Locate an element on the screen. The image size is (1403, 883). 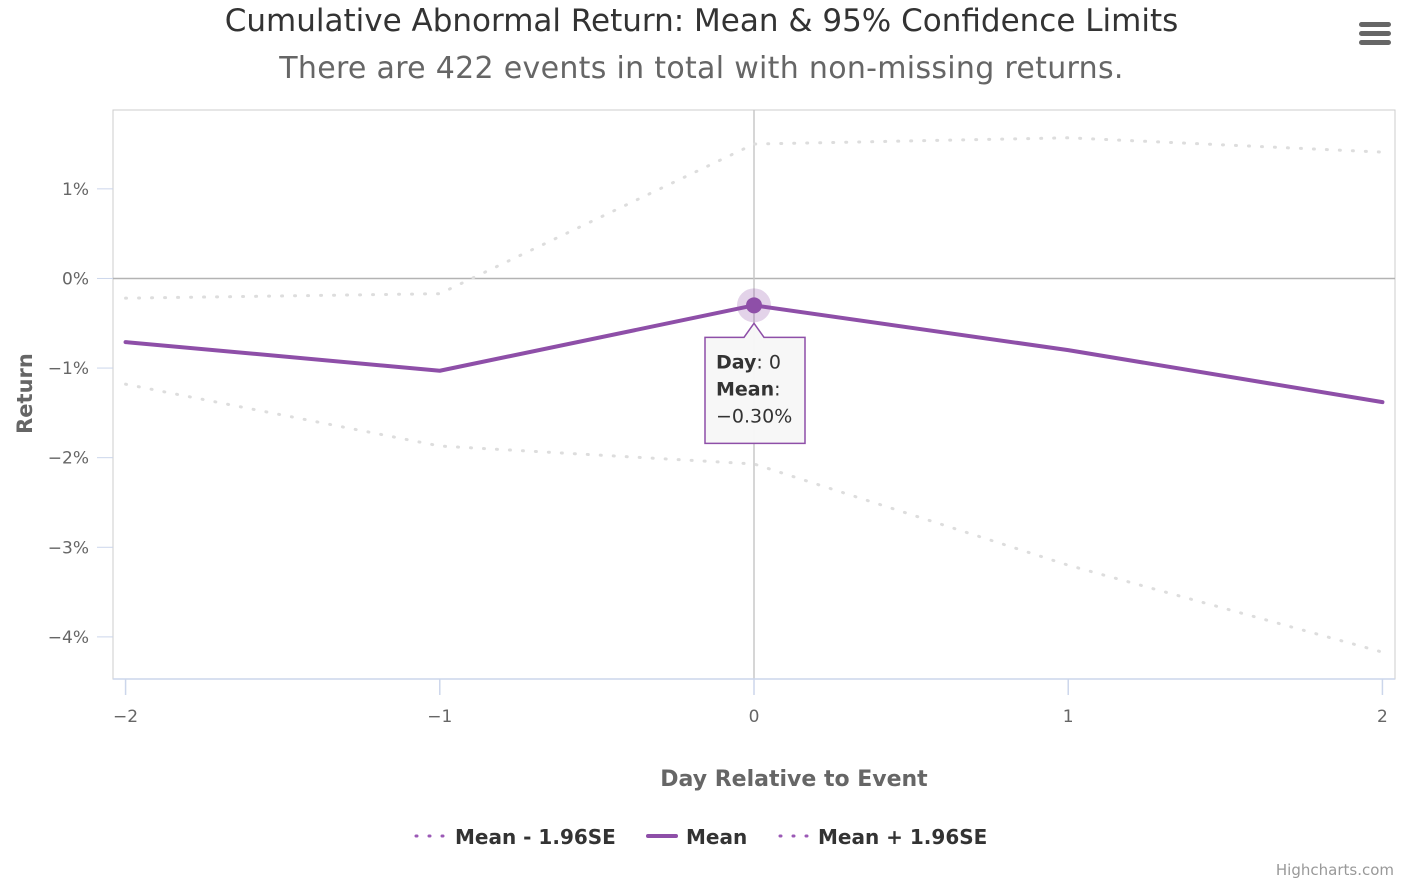
y-tick-label: 0% is located at coordinates (75, 279).